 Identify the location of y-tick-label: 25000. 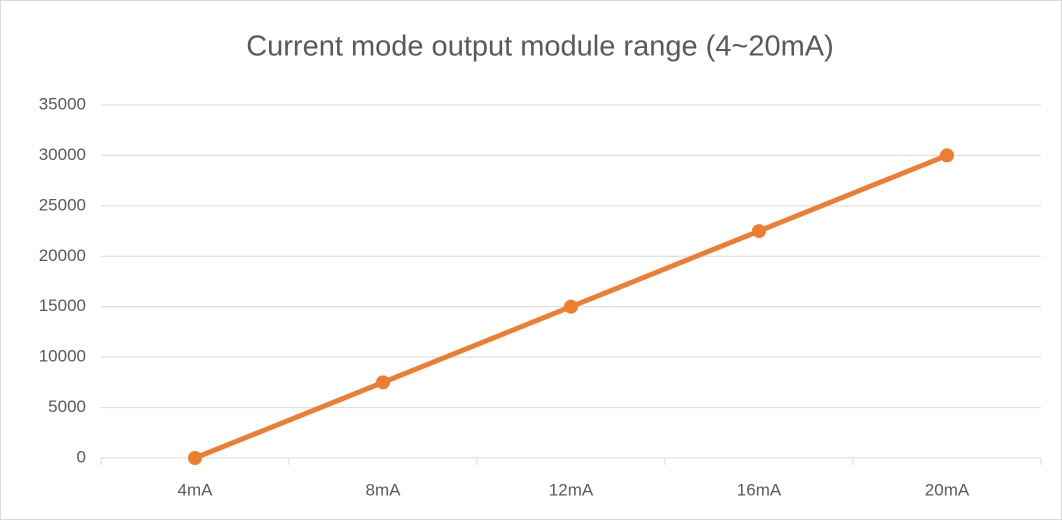
(62, 204).